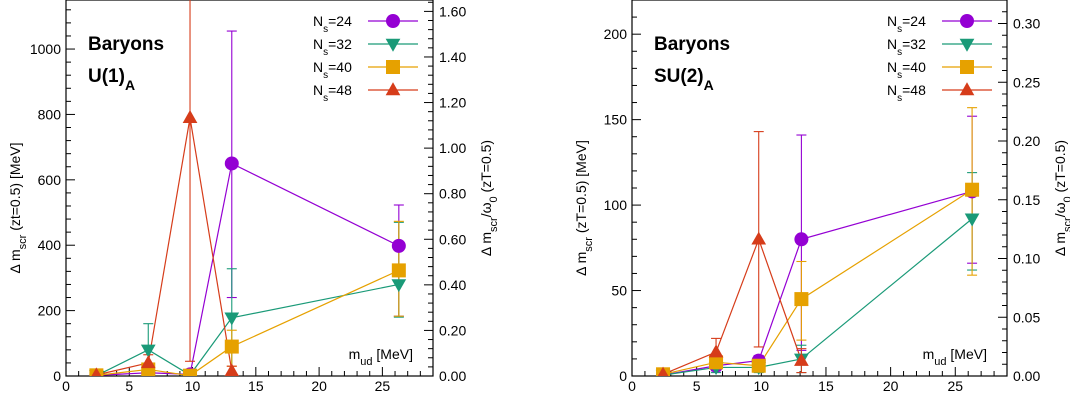 This screenshot has width=1070, height=403. I want to click on y2-tick-label: 0.80, so click(452, 194).